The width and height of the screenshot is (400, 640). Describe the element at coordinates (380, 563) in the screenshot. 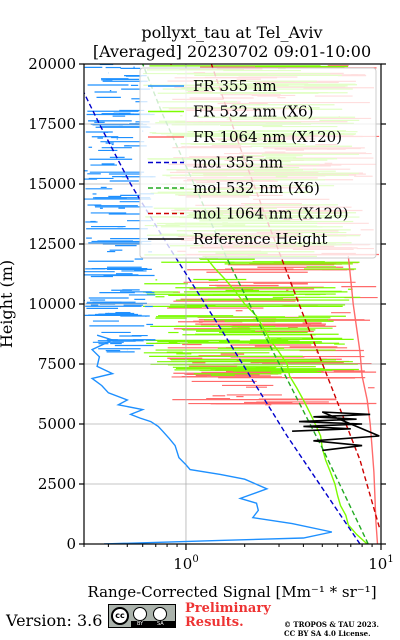

I see `x-tick-label: 10¹` at that location.